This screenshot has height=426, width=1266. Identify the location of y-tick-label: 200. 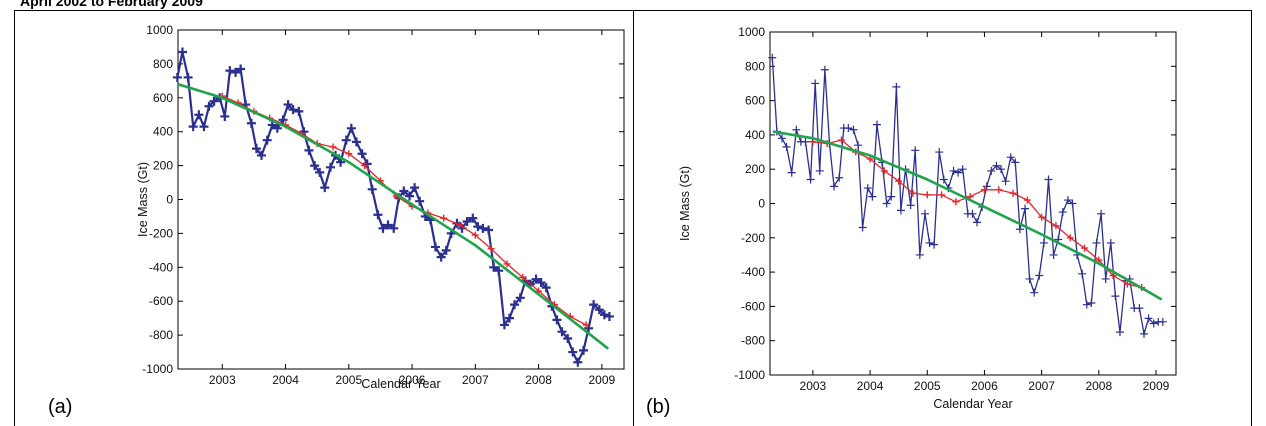
(163, 166).